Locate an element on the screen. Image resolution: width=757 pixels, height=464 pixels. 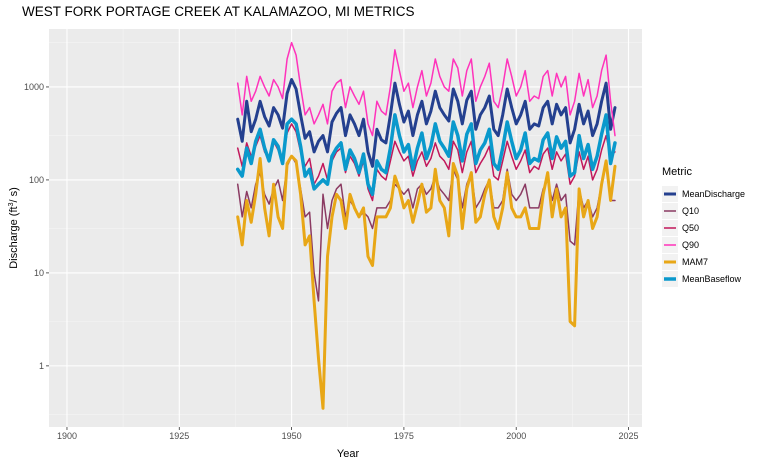
x-tick-label: 1900 is located at coordinates (67, 436).